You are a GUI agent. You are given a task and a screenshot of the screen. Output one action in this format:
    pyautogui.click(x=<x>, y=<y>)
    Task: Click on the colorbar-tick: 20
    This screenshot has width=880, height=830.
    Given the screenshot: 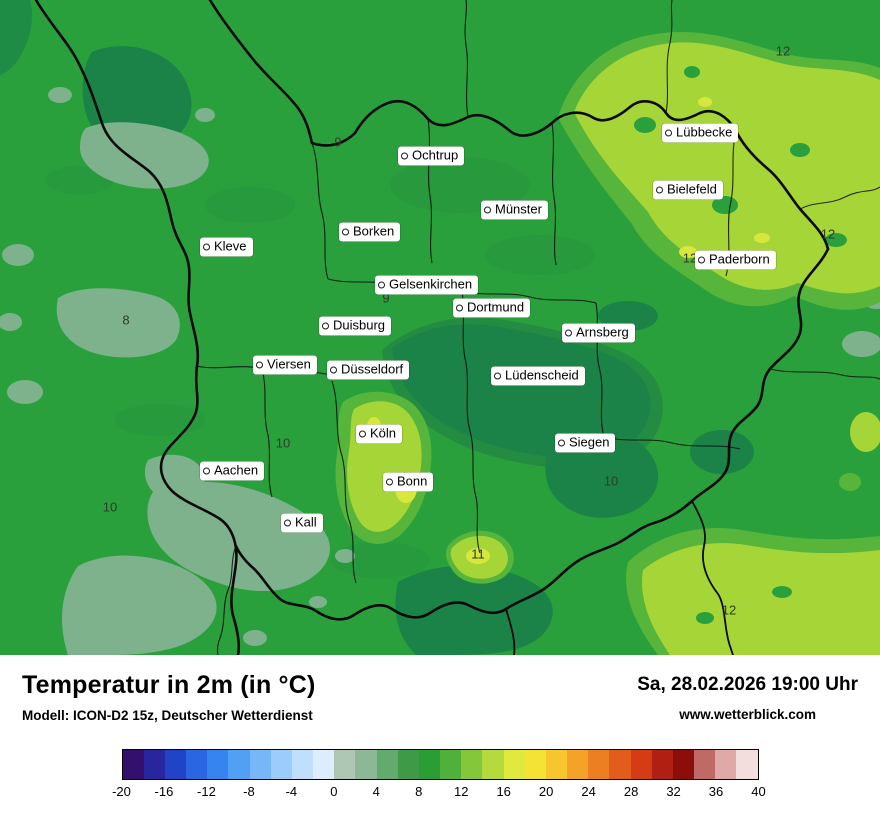 What is the action you would take?
    pyautogui.click(x=546, y=791)
    